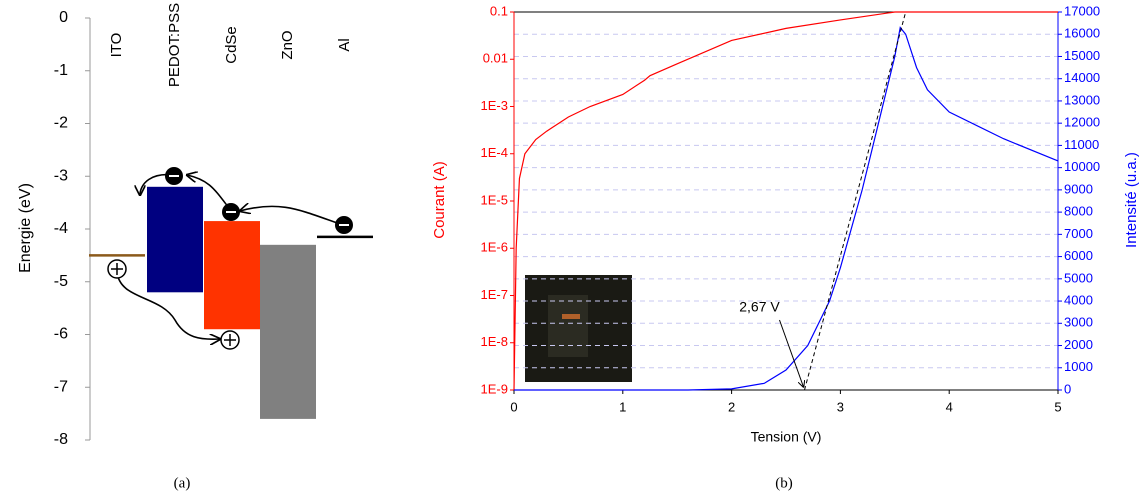  What do you see at coordinates (61, 175) in the screenshot?
I see `y-tick-label: -3` at bounding box center [61, 175].